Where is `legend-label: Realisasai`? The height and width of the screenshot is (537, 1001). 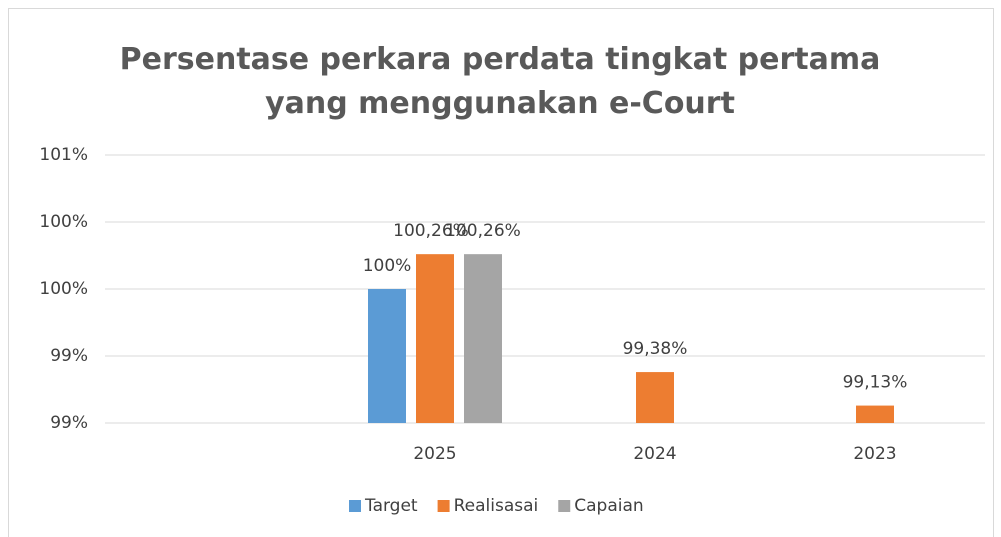 legend-label: Realisasai is located at coordinates (496, 506).